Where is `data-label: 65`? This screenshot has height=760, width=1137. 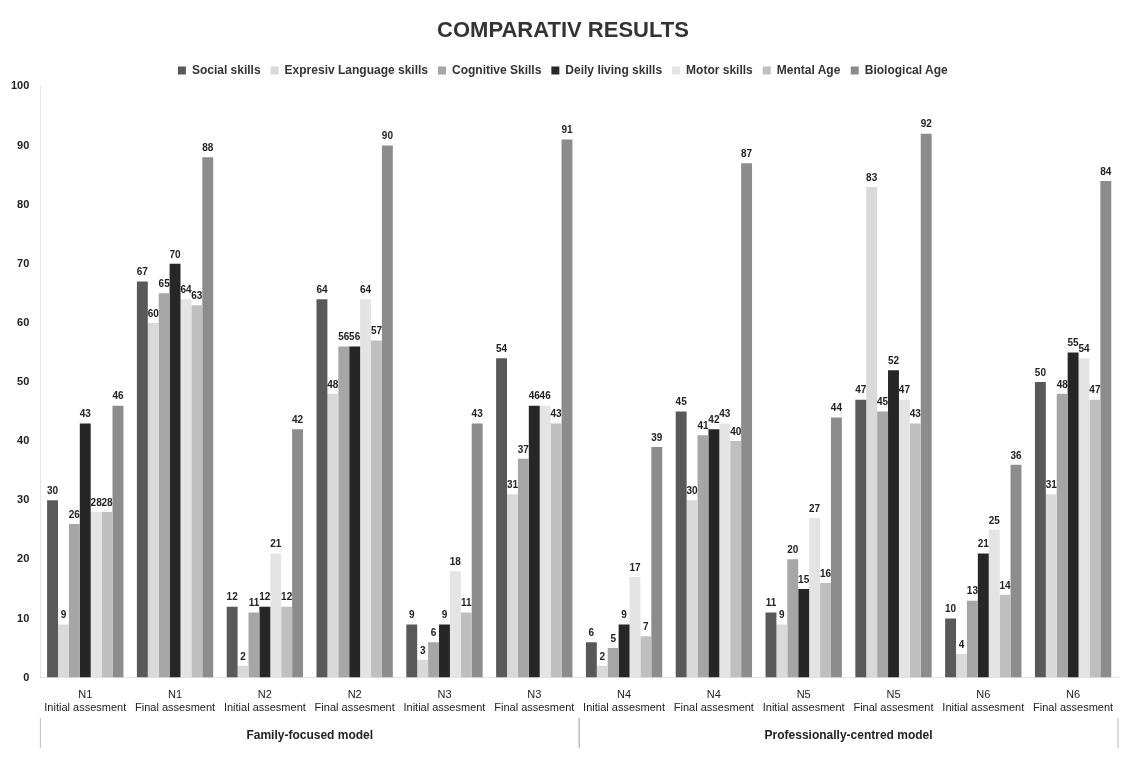 data-label: 65 is located at coordinates (164, 284).